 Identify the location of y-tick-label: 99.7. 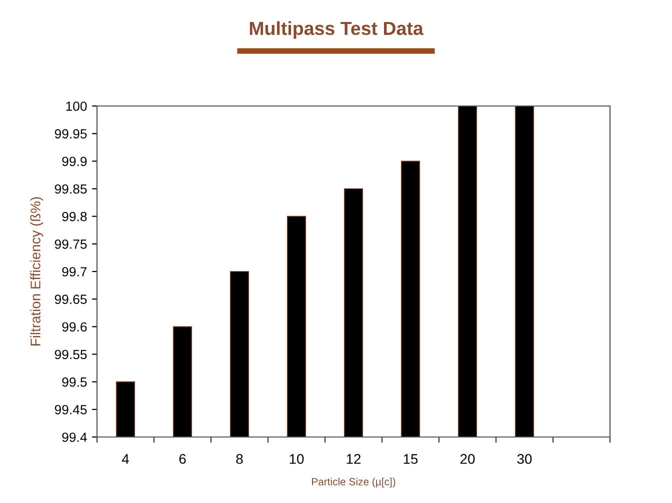
(74, 271).